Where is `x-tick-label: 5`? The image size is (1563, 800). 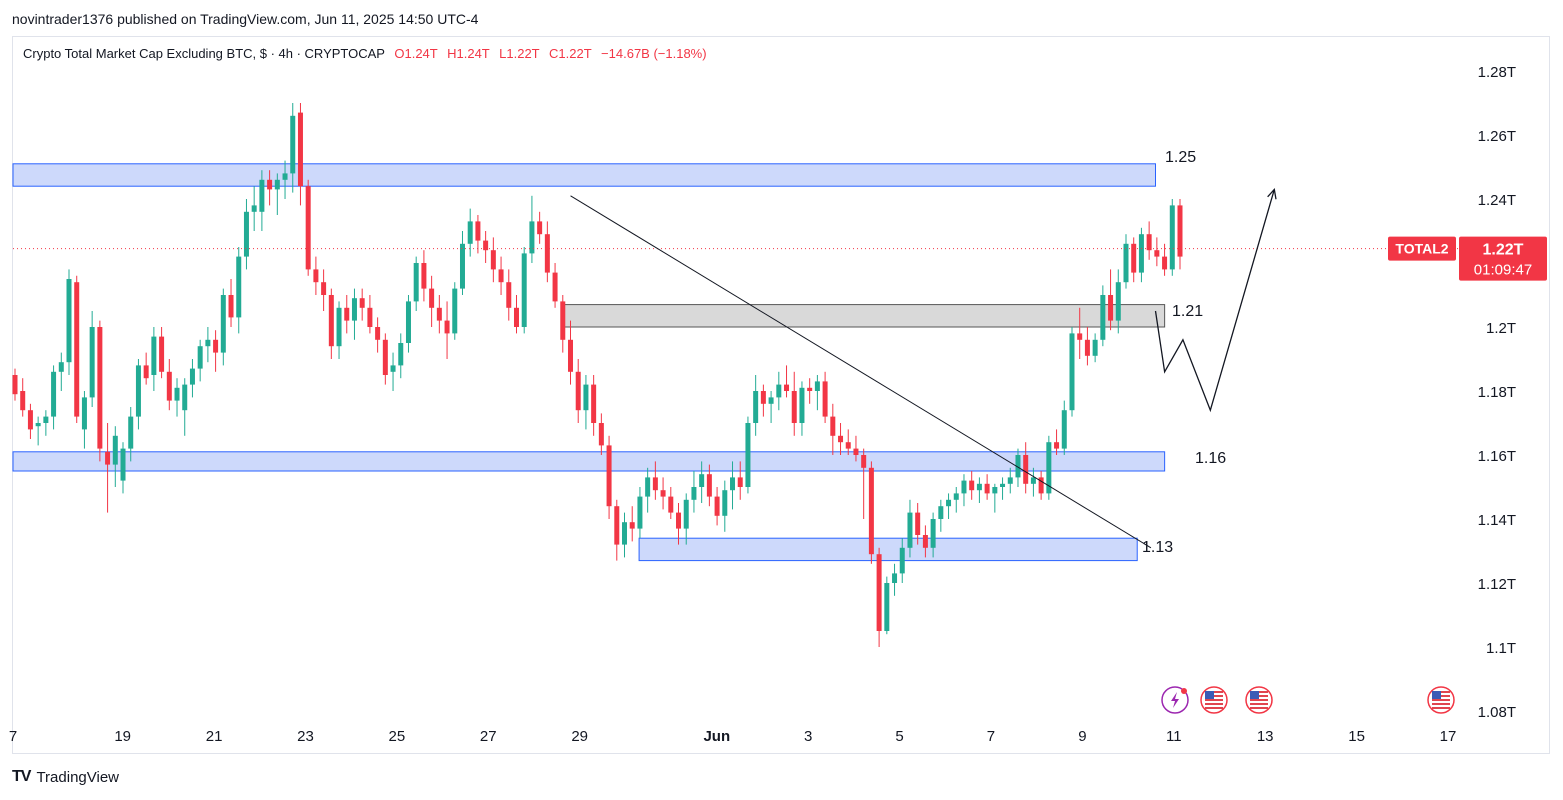
x-tick-label: 5 is located at coordinates (899, 736).